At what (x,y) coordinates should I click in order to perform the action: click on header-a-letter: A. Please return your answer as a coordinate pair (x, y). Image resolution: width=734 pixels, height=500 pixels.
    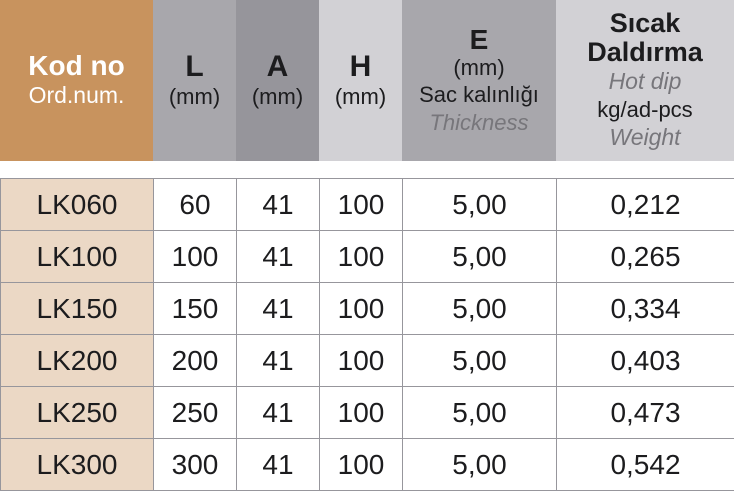
    Looking at the image, I should click on (277, 66).